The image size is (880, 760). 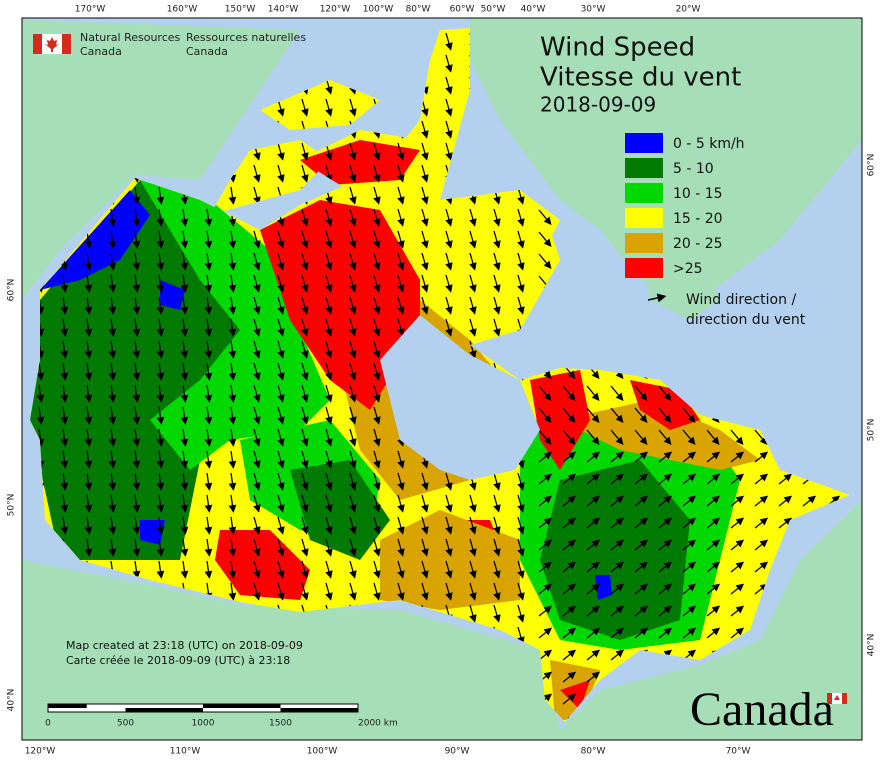 I want to click on hudson-bay, so click(x=460, y=397).